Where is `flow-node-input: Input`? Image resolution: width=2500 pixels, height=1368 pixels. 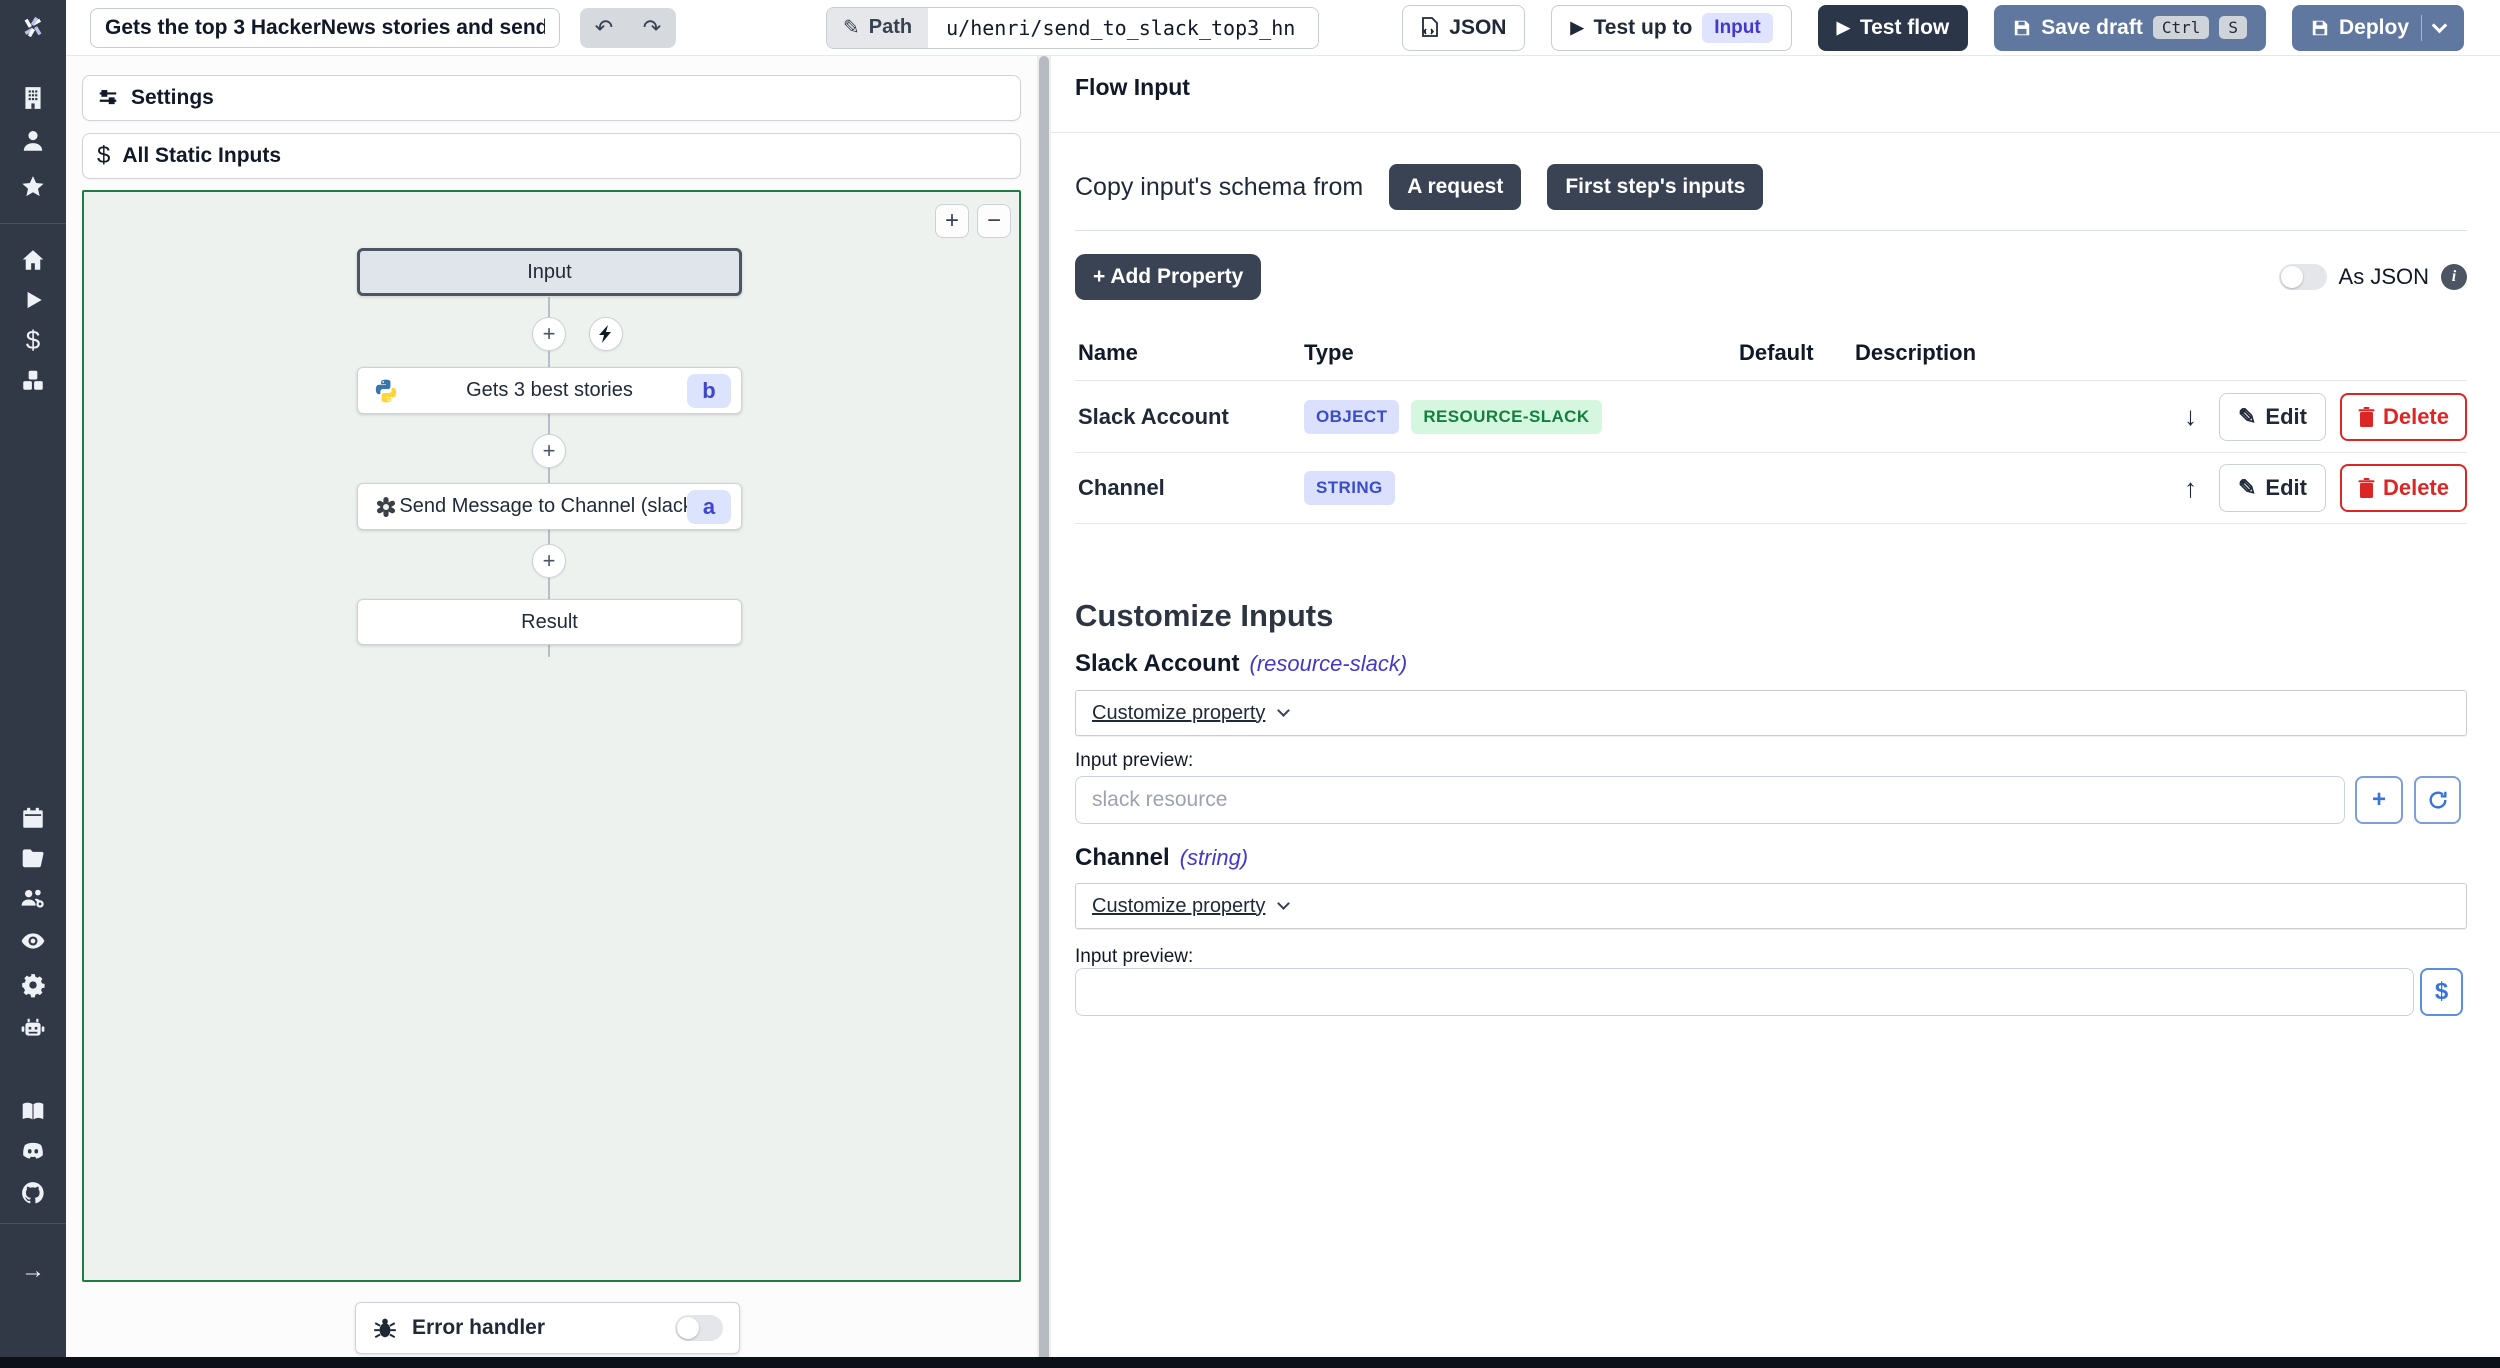 flow-node-input: Input is located at coordinates (549, 272).